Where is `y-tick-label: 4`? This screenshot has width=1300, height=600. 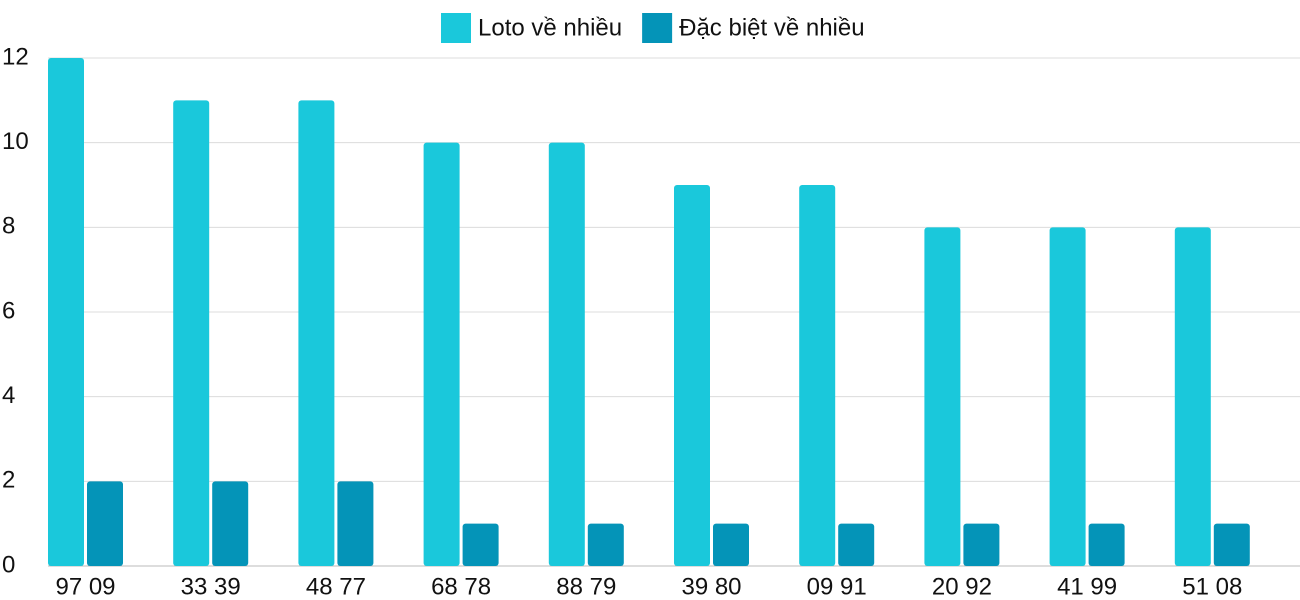
y-tick-label: 4 is located at coordinates (8, 395).